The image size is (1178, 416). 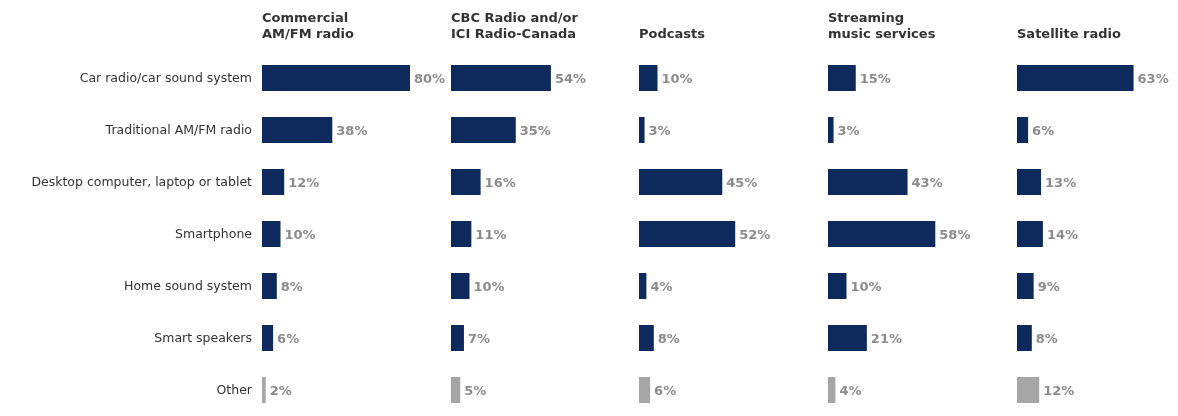 I want to click on chart-title: Commercial AM/FM radio, so click(x=308, y=25).